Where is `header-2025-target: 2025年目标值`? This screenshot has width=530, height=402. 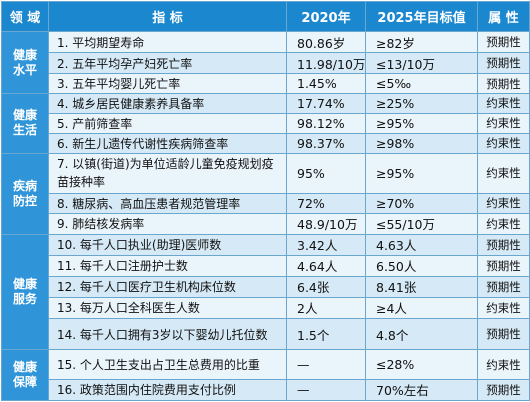
header-2025-target: 2025年目标值 is located at coordinates (421, 16).